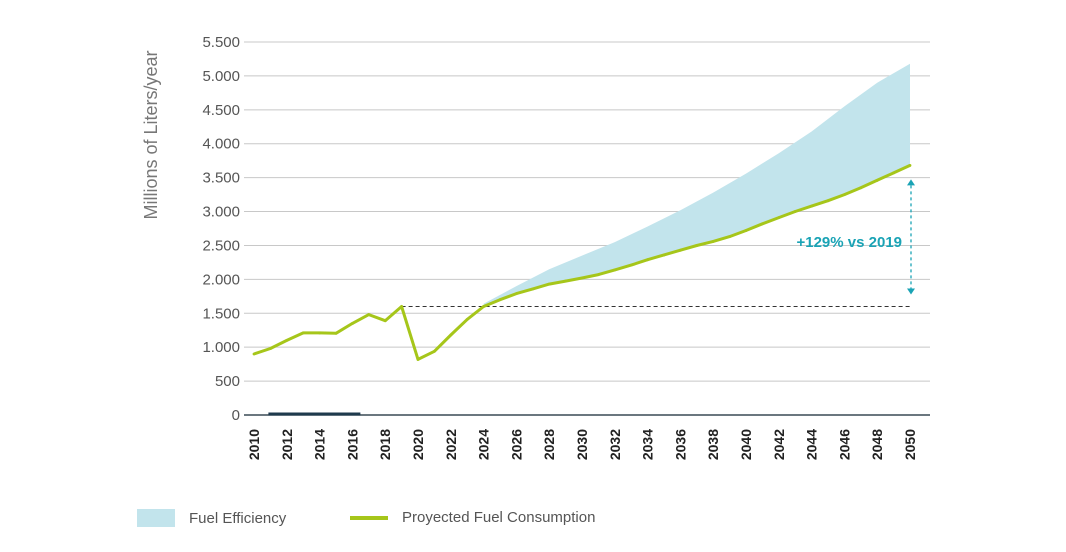  What do you see at coordinates (484, 444) in the screenshot?
I see `x-tick-label: 2024` at bounding box center [484, 444].